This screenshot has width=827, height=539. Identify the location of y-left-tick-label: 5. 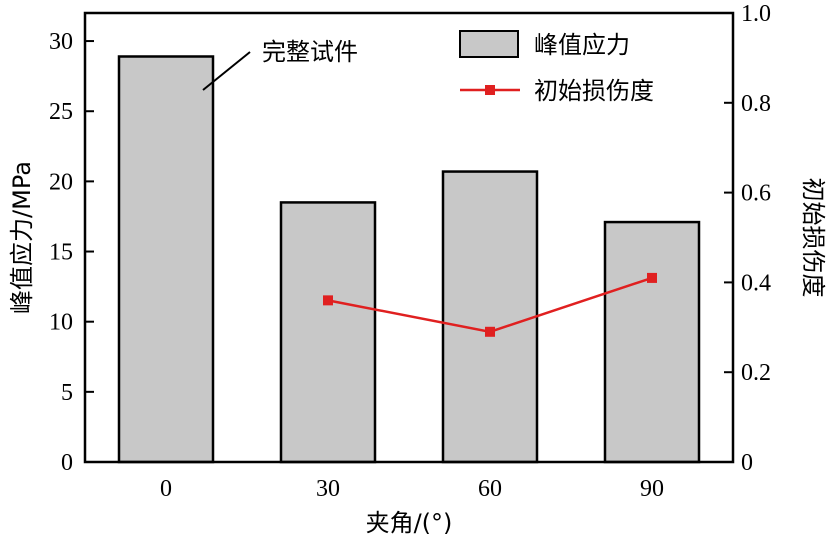
(67, 393).